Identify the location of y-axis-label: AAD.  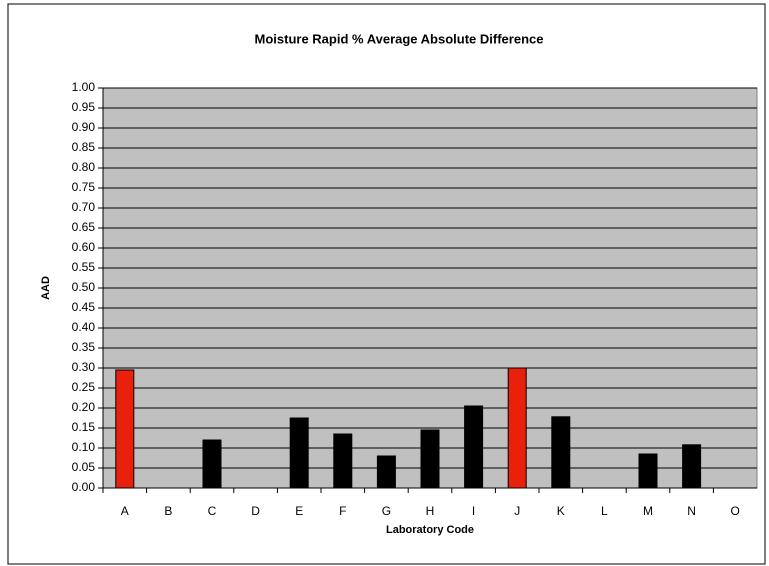
(46, 288).